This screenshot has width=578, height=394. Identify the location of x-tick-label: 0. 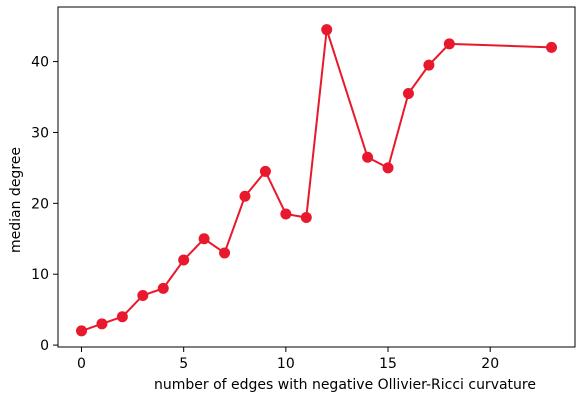
(81, 364).